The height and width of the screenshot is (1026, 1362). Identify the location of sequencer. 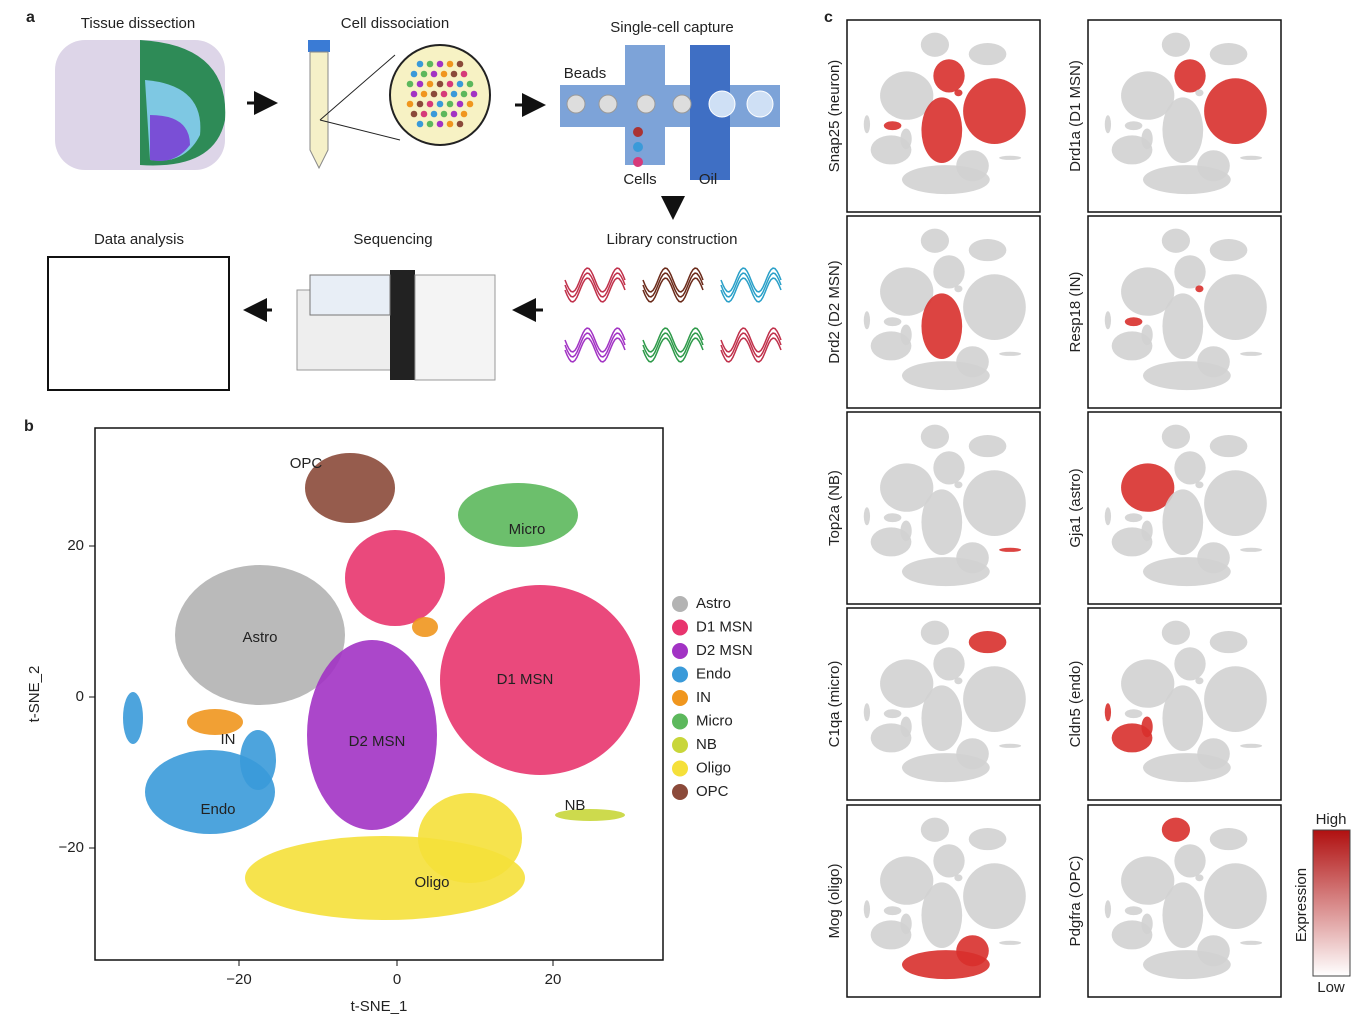
(396, 325).